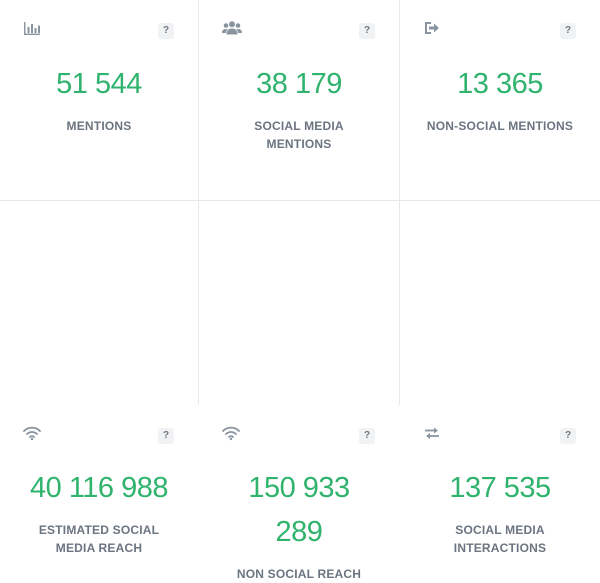  I want to click on metric-value: 40 116 988, so click(99, 488).